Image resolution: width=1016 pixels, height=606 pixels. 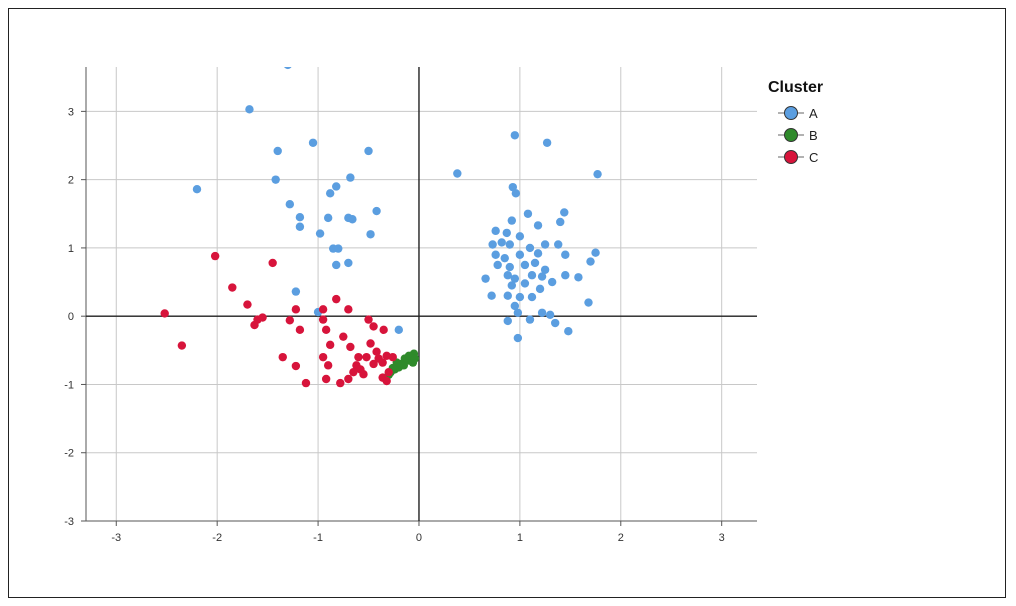 I want to click on legend-label-a: A, so click(x=813, y=113).